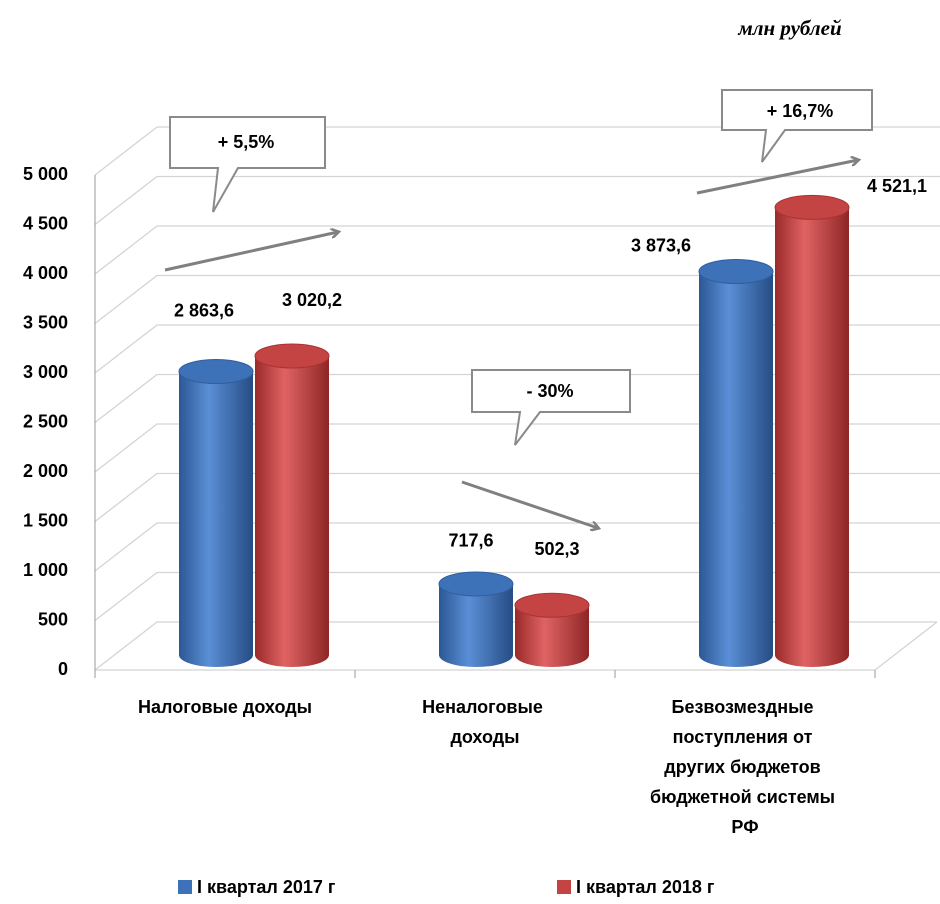 This screenshot has width=940, height=904. Describe the element at coordinates (45, 421) in the screenshot. I see `y-tick-label: 2 500` at that location.